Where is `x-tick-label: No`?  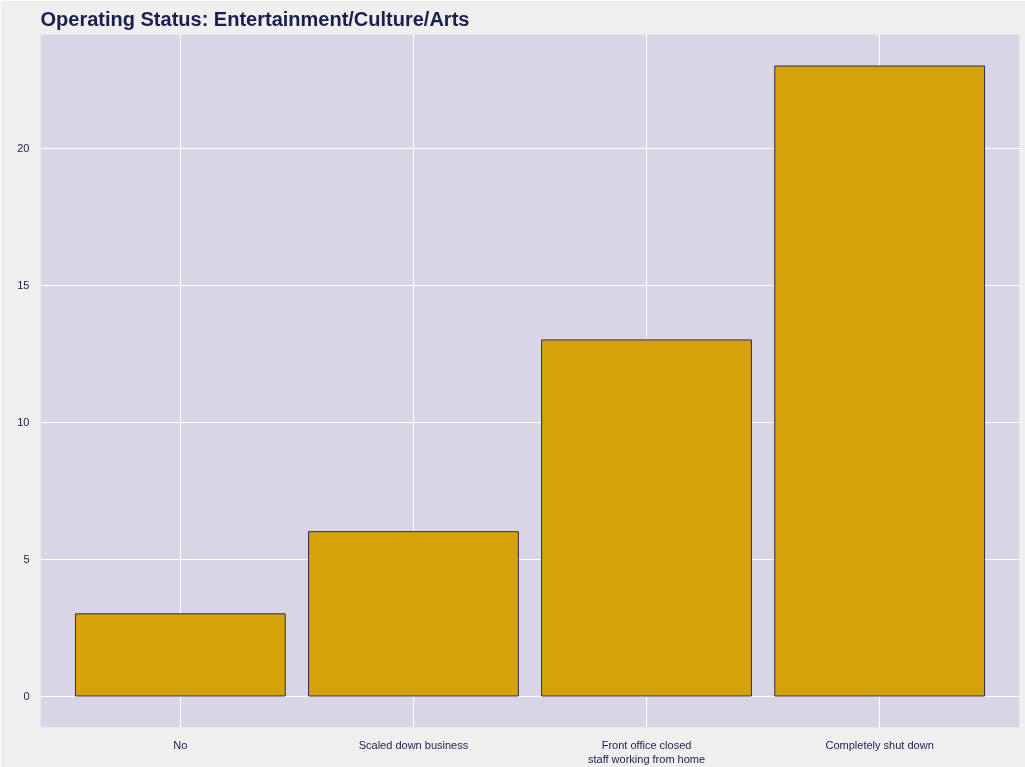 x-tick-label: No is located at coordinates (180, 744).